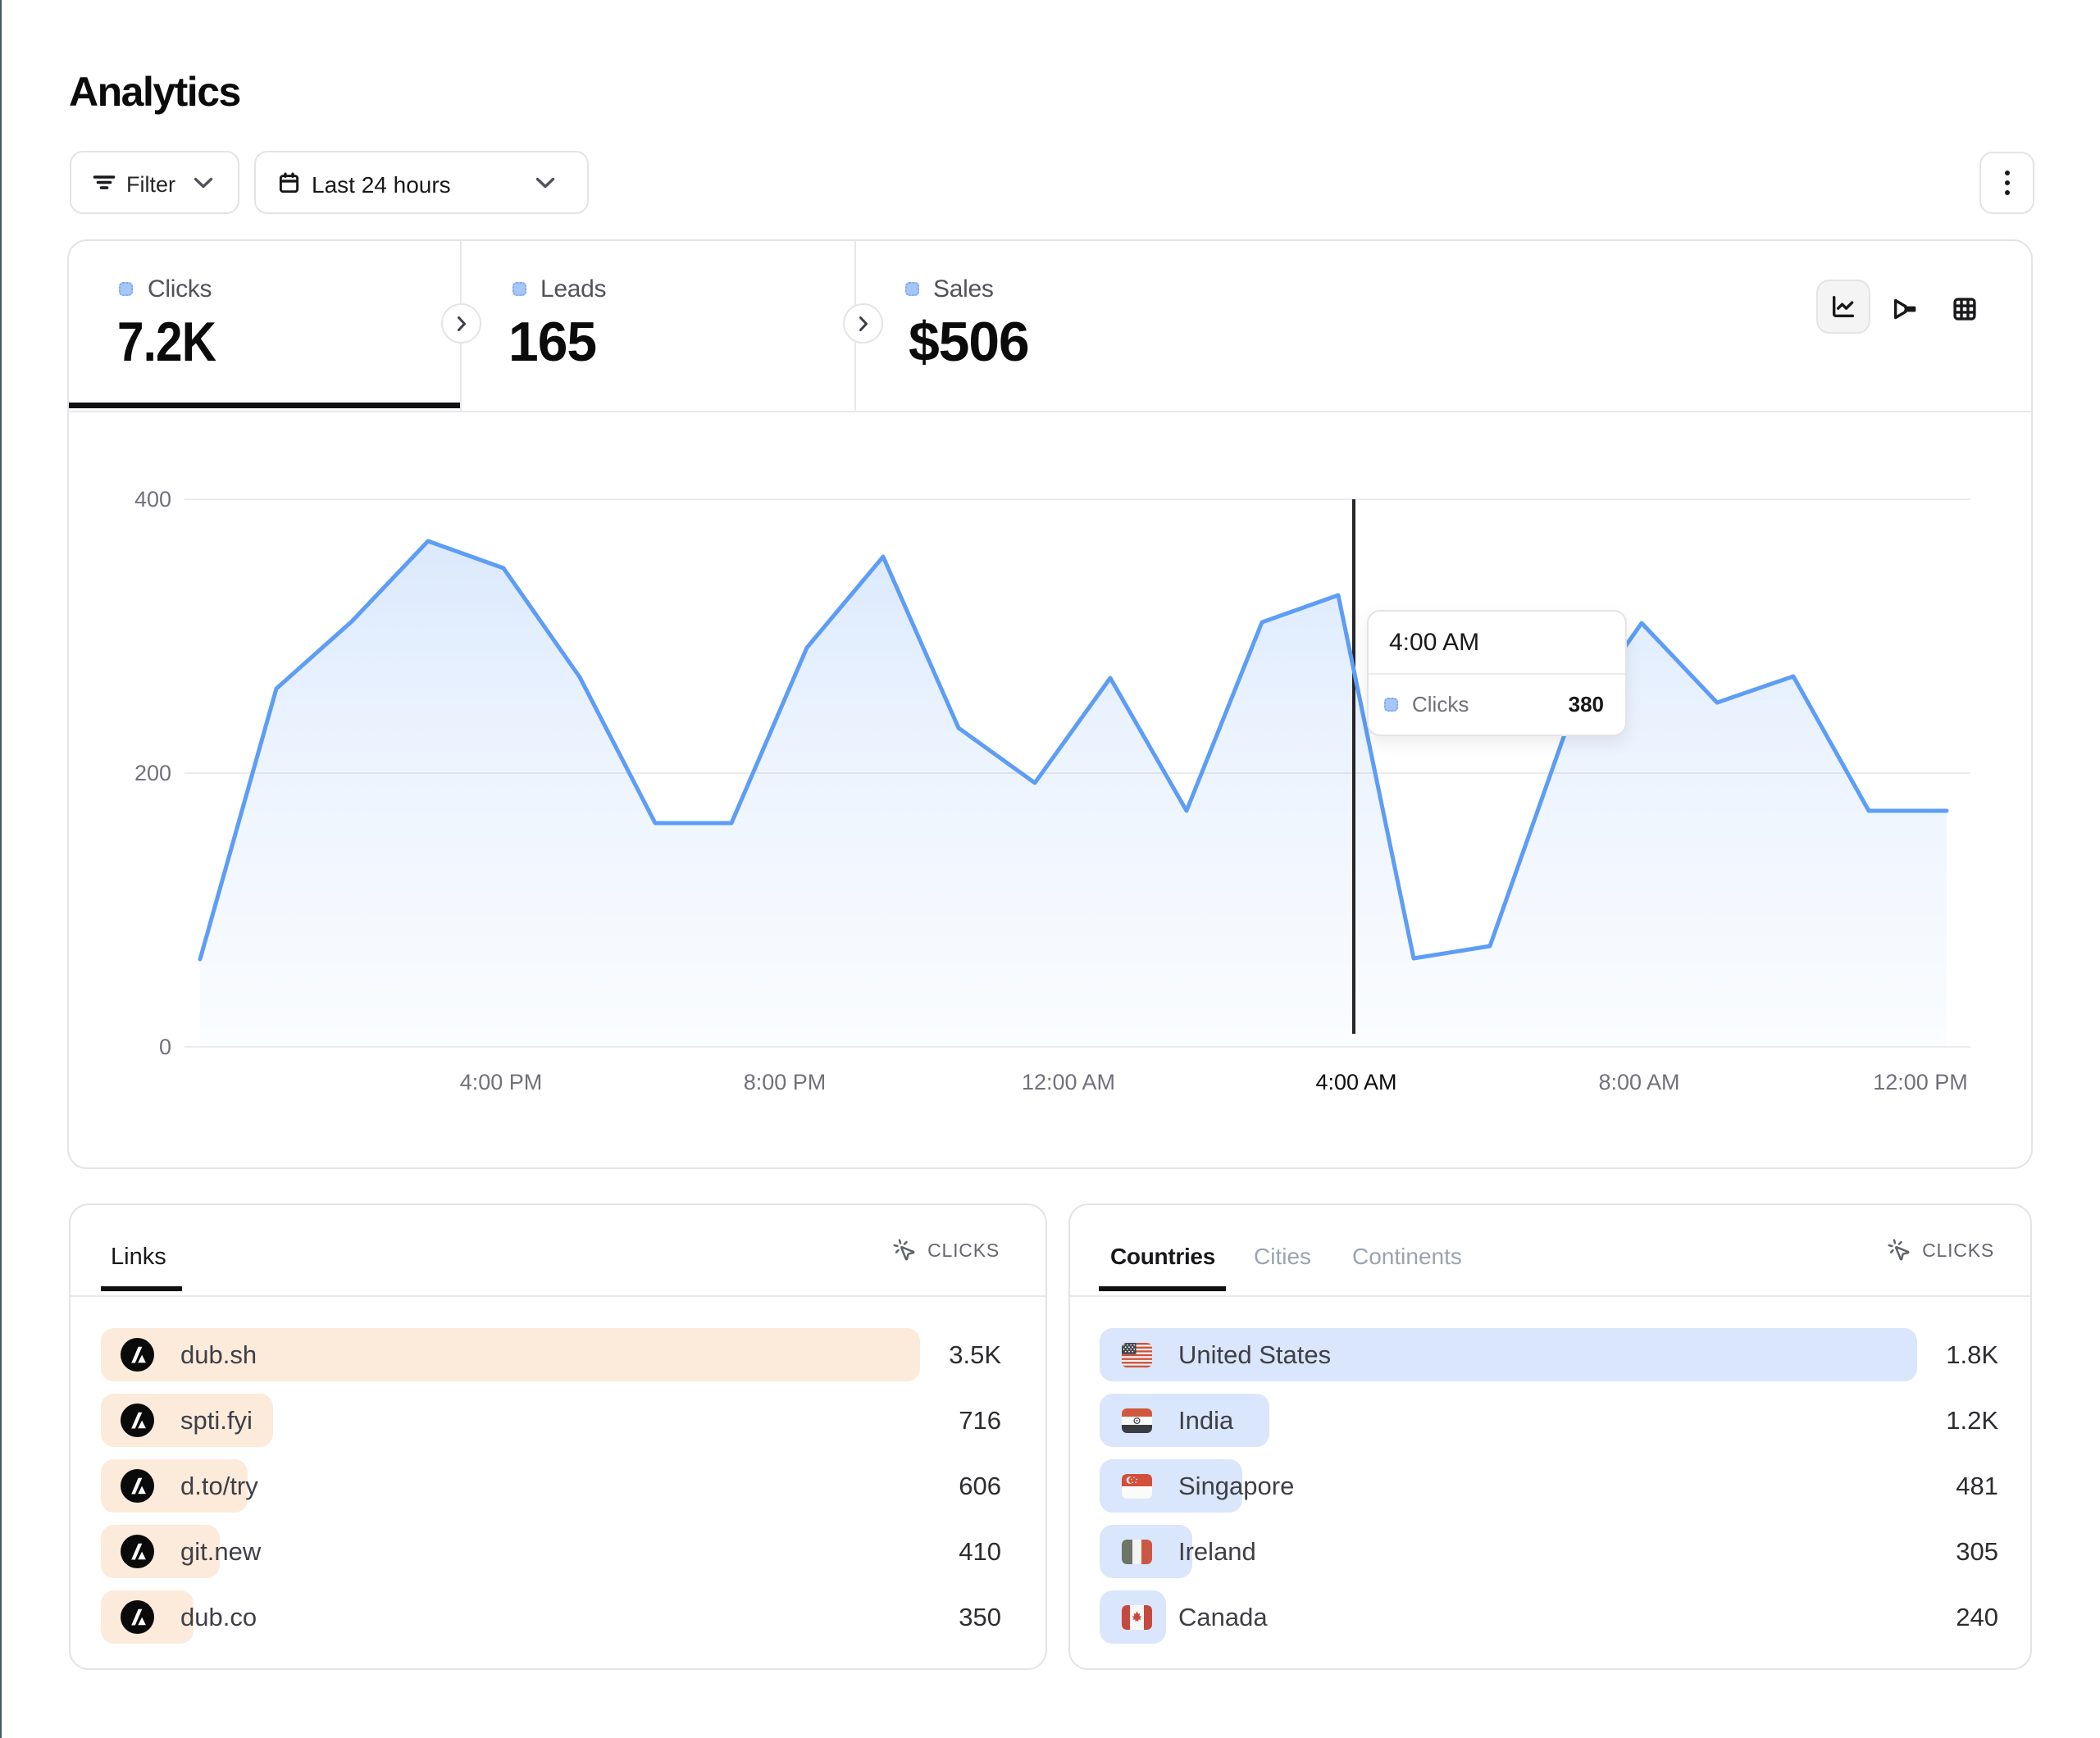  I want to click on svg-text: 4:00 PM, so click(501, 1082).